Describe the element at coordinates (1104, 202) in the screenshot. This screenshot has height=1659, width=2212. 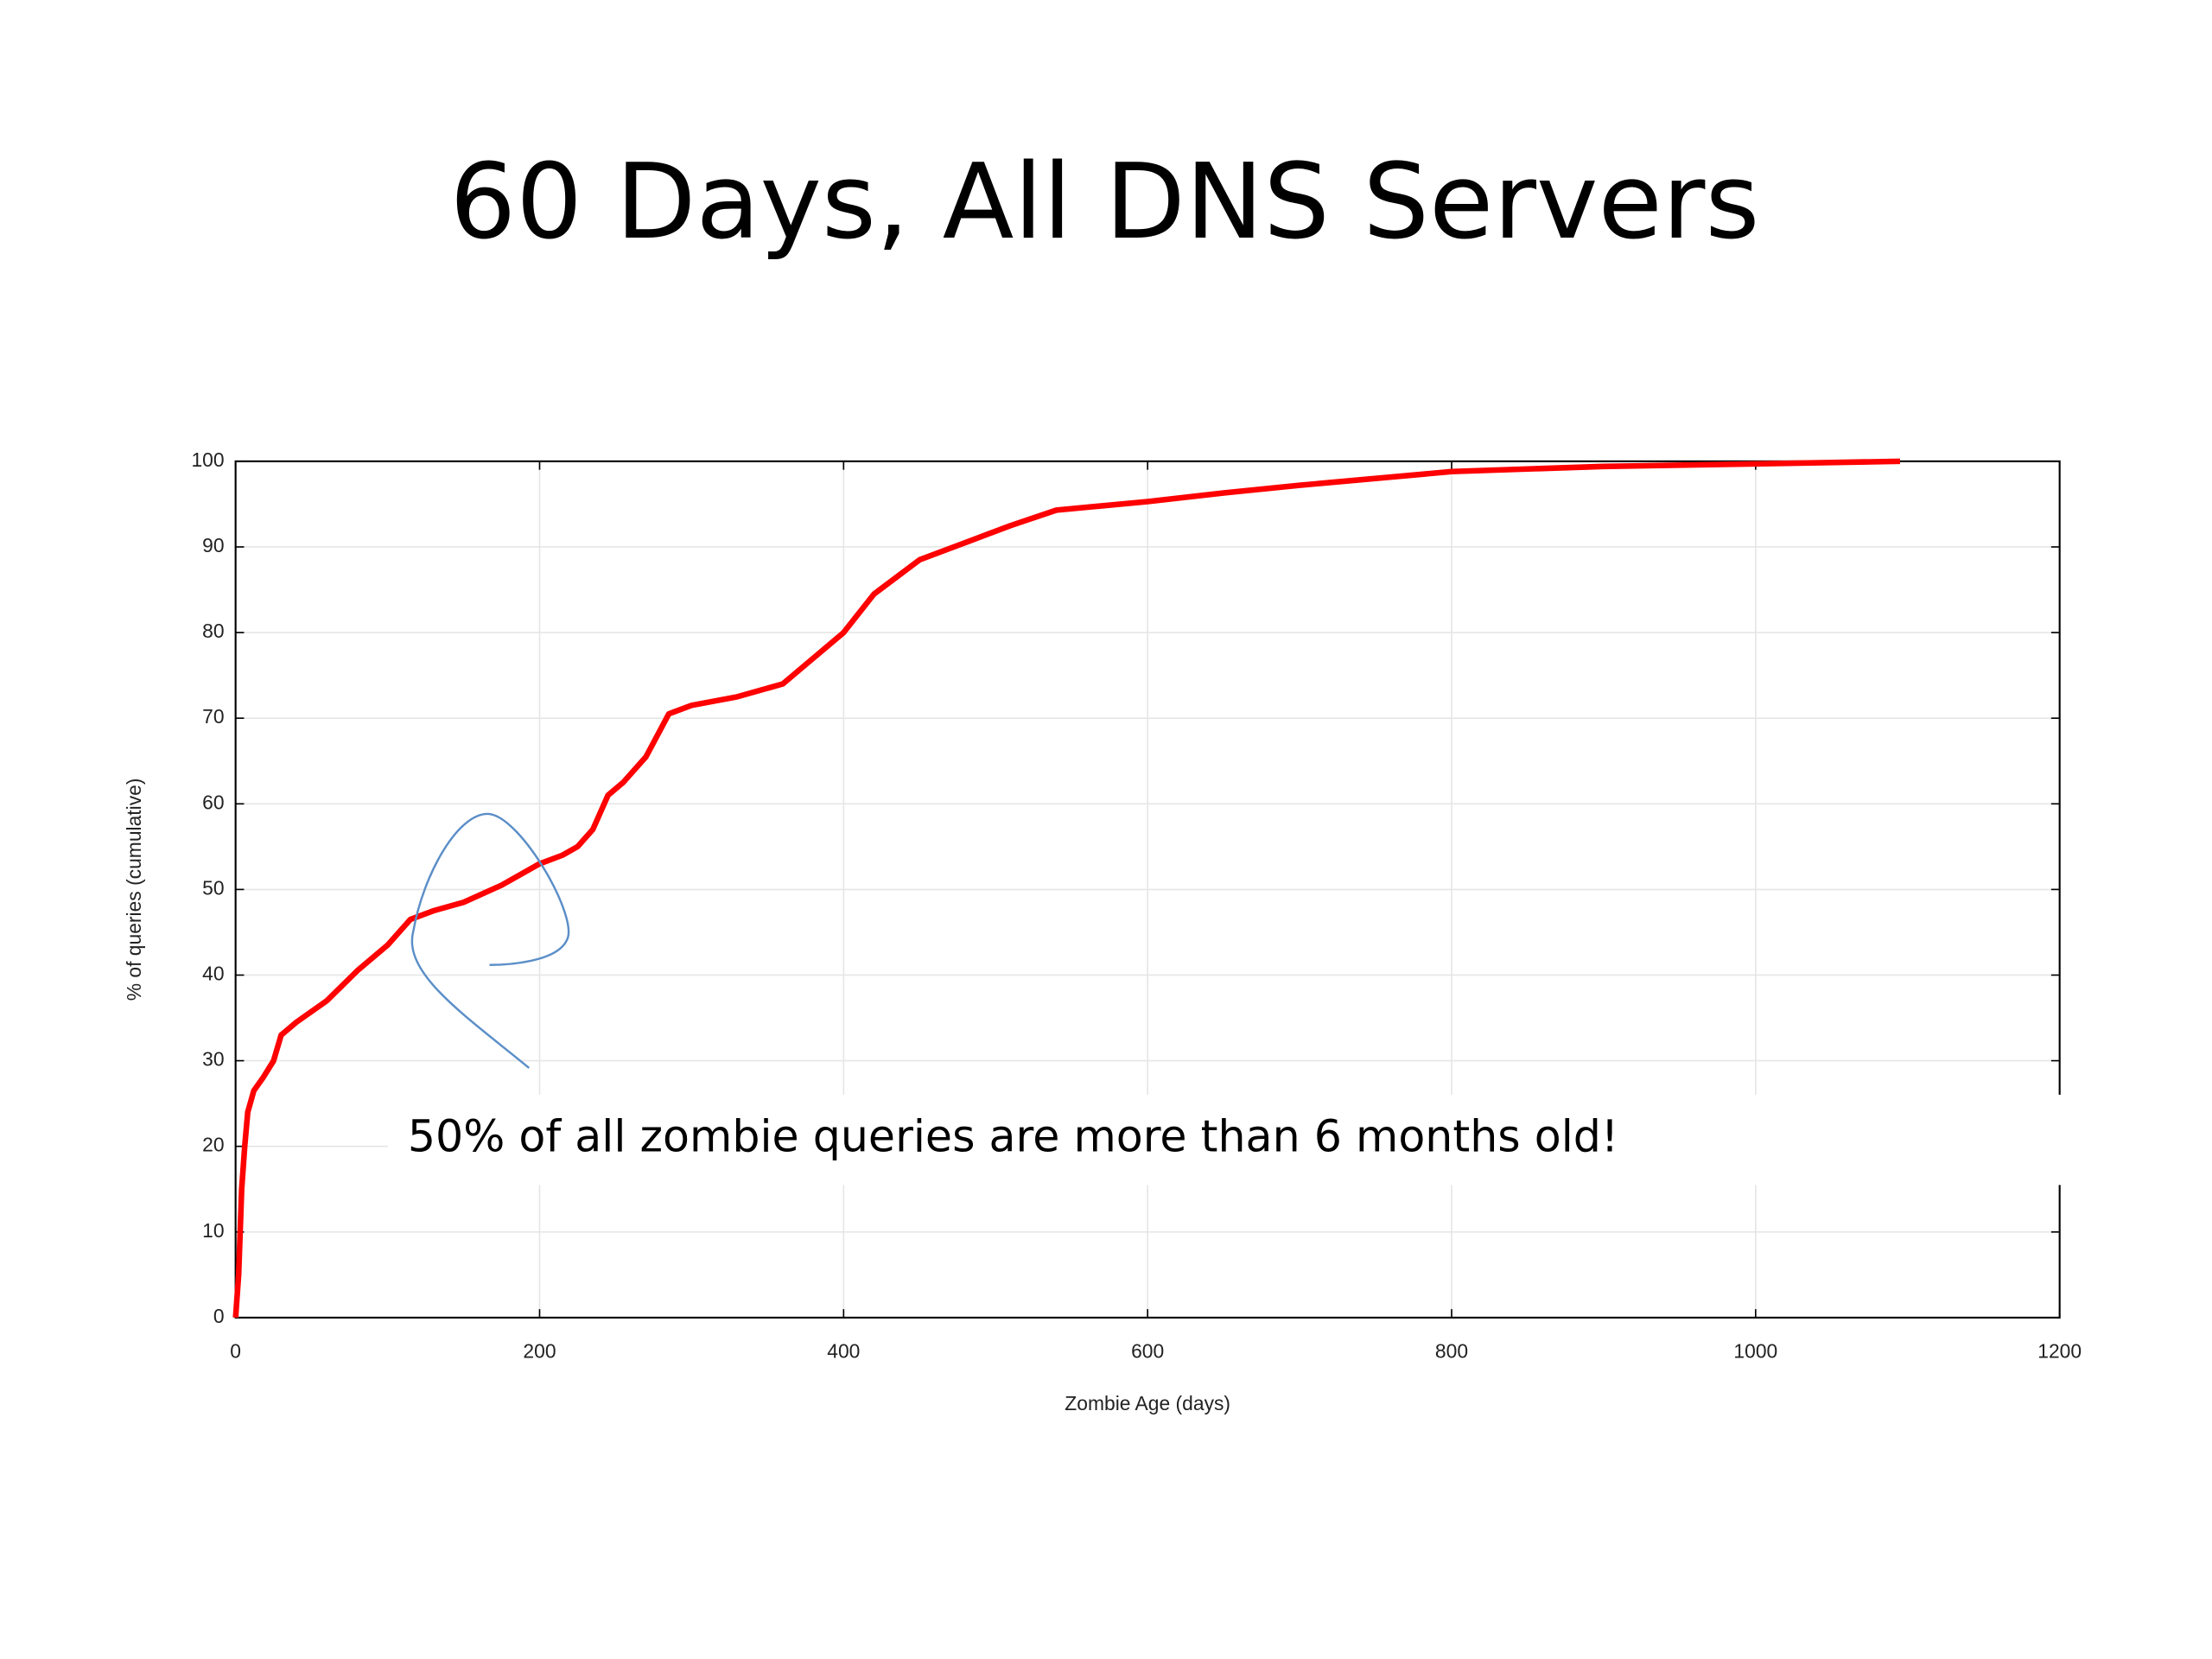
I see `slide-title: 60 Days, All DNS Servers` at that location.